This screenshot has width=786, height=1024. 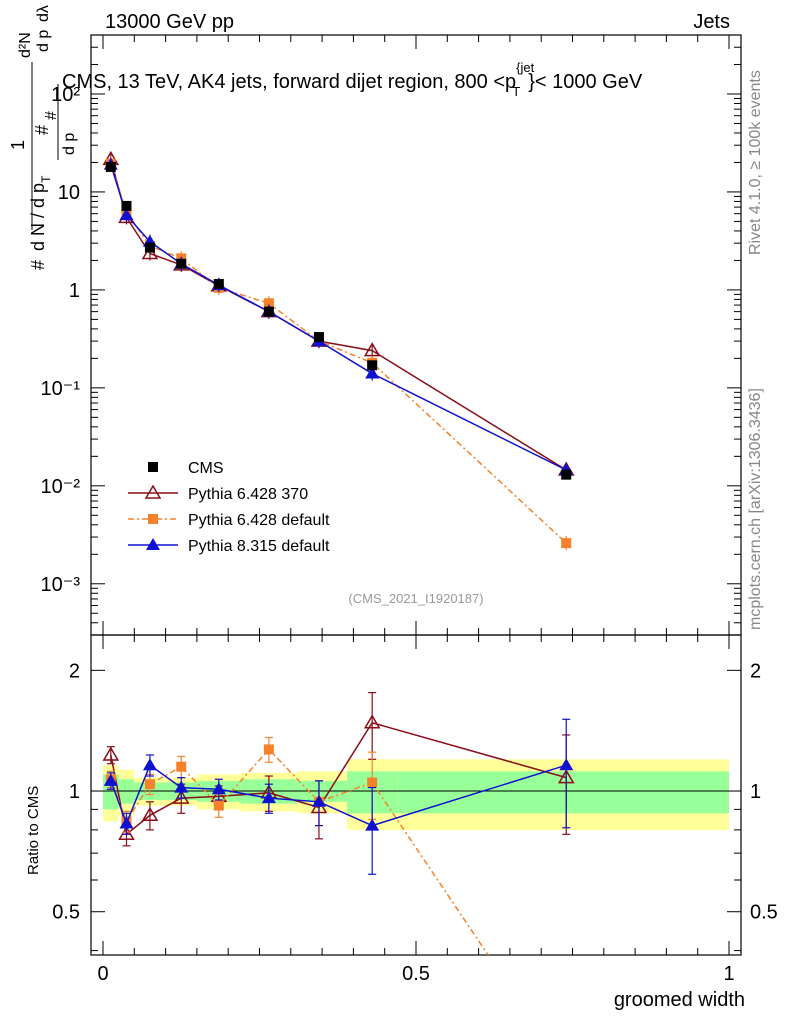 I want to click on ratio-bands, so click(x=416, y=794).